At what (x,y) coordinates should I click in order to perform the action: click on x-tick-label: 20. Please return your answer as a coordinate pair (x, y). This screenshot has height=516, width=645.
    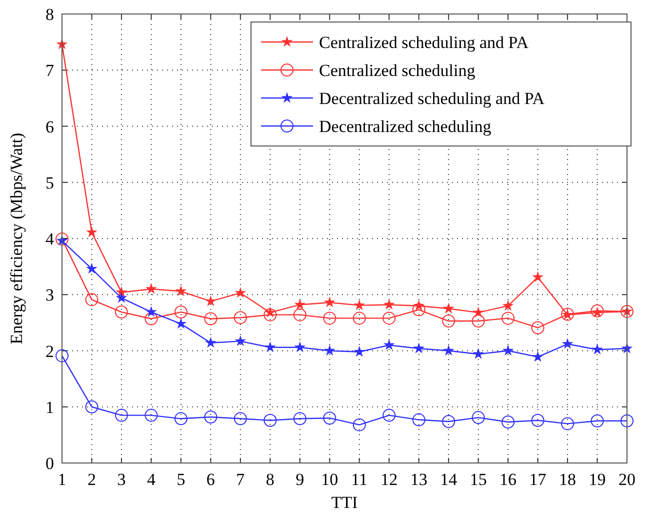
    Looking at the image, I should click on (627, 479).